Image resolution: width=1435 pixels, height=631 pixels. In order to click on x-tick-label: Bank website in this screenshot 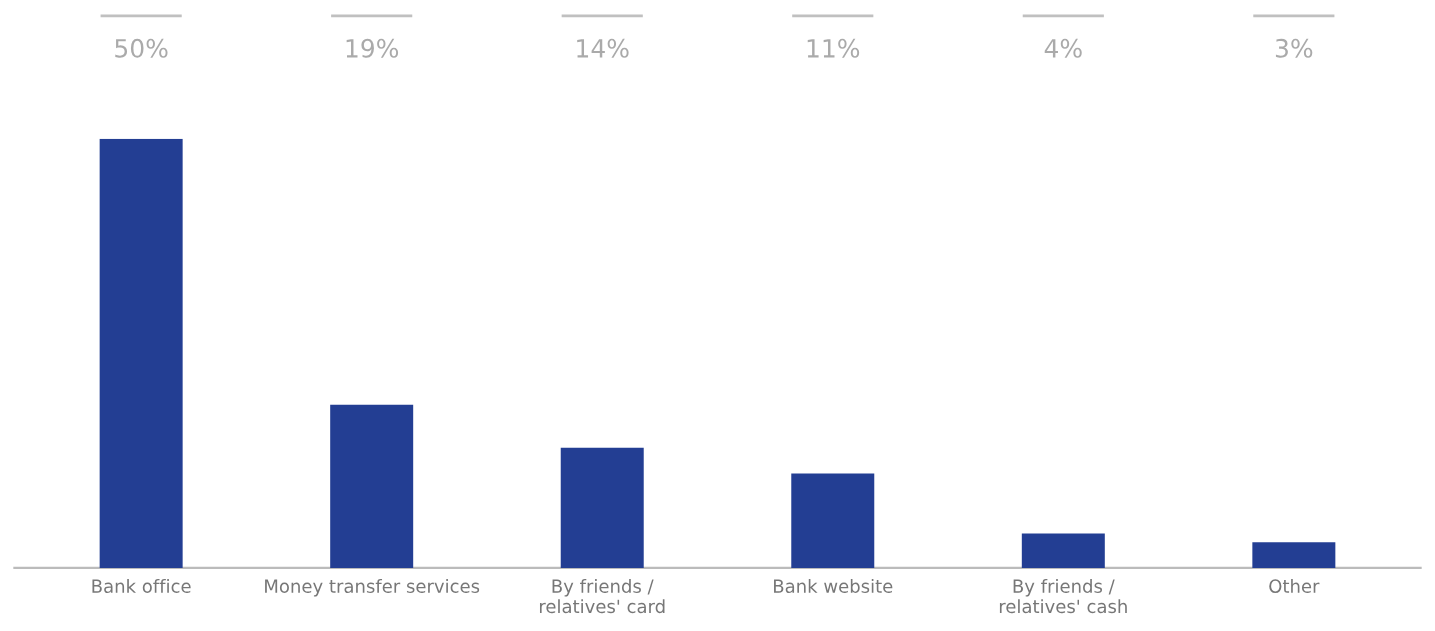, I will do `click(833, 586)`.